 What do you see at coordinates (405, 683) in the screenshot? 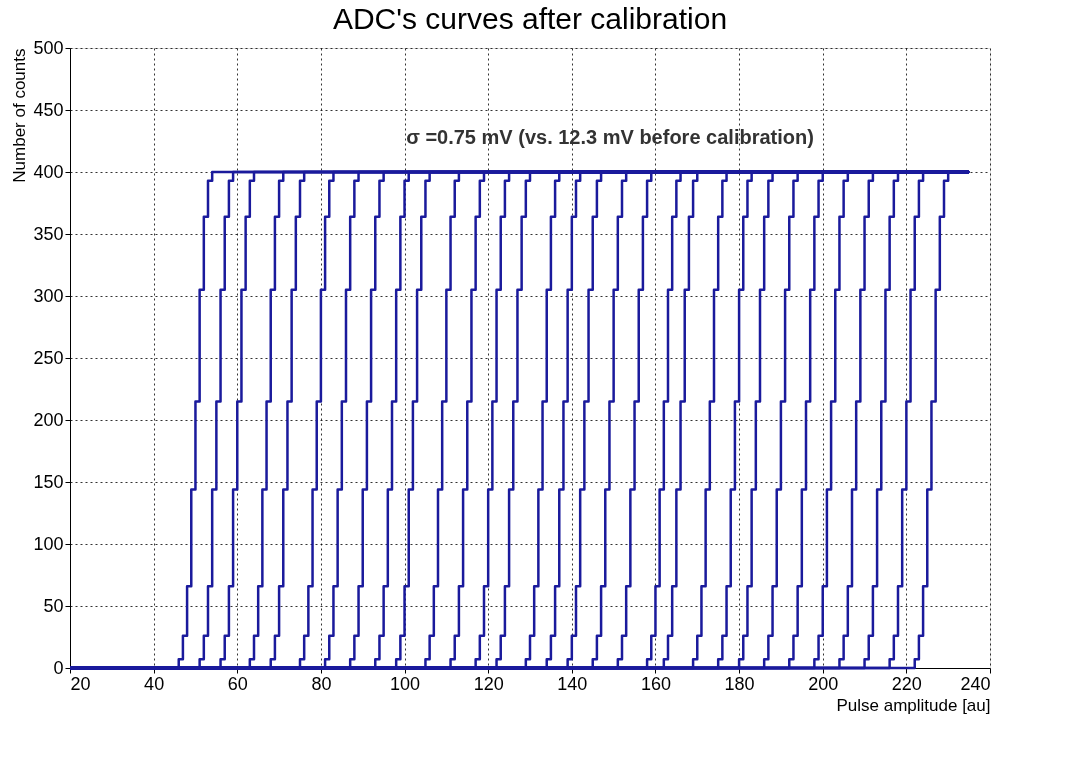
I see `x-tick-label: 100` at bounding box center [405, 683].